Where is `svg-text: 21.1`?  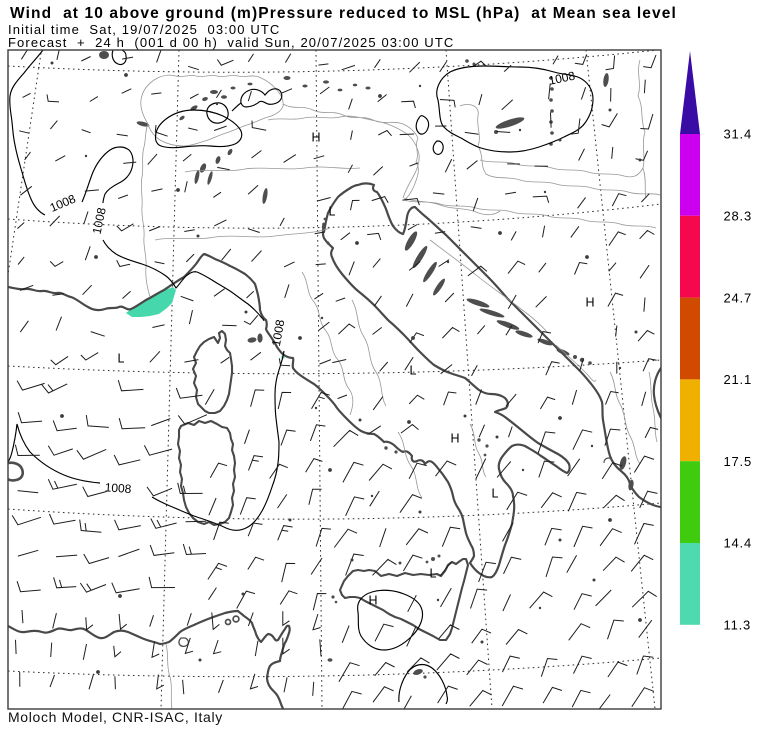
svg-text: 21.1 is located at coordinates (738, 379).